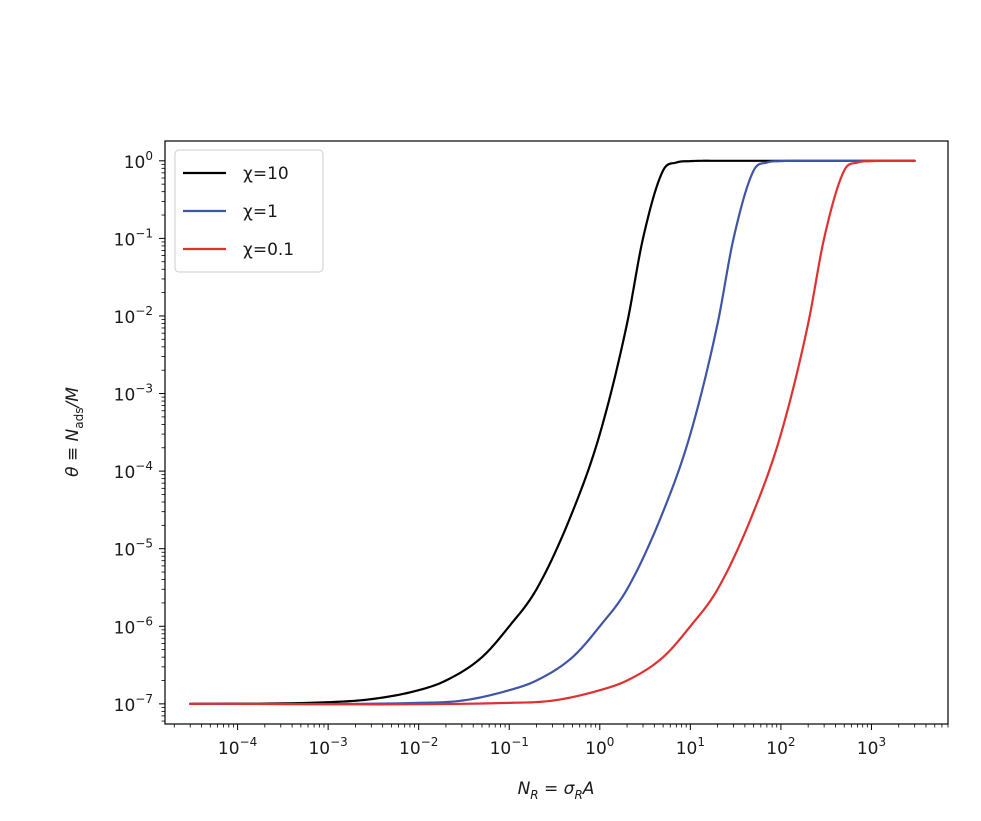  Describe the element at coordinates (780, 747) in the screenshot. I see `x-tick-label: 10²` at that location.